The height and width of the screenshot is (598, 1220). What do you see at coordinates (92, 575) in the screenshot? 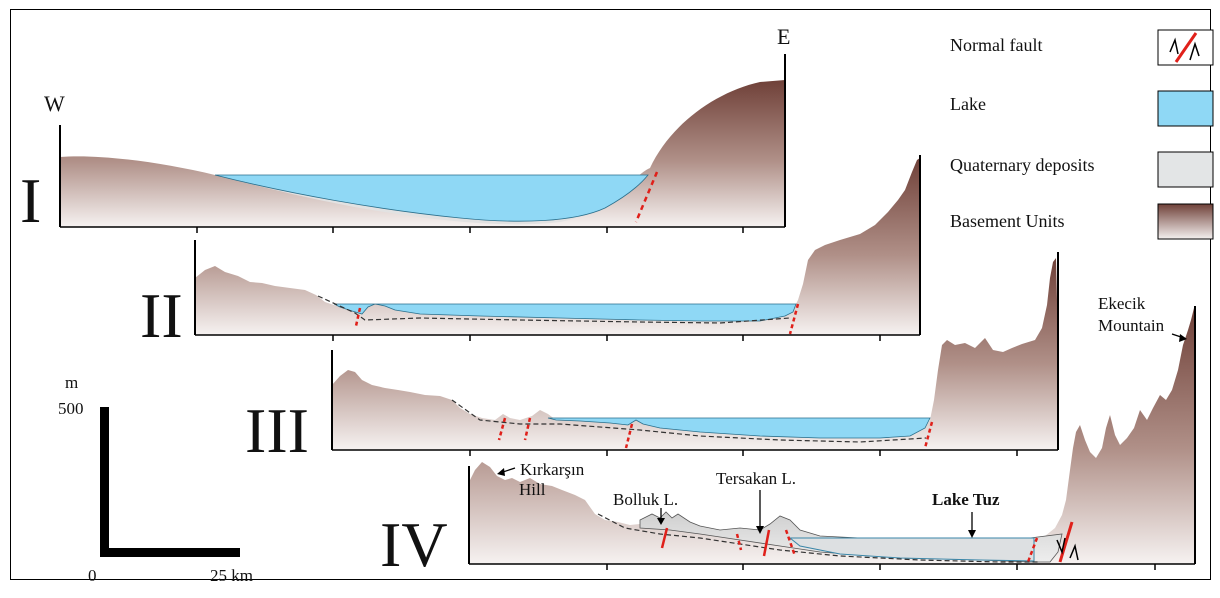
I see `scale-origin-label: 0` at bounding box center [92, 575].